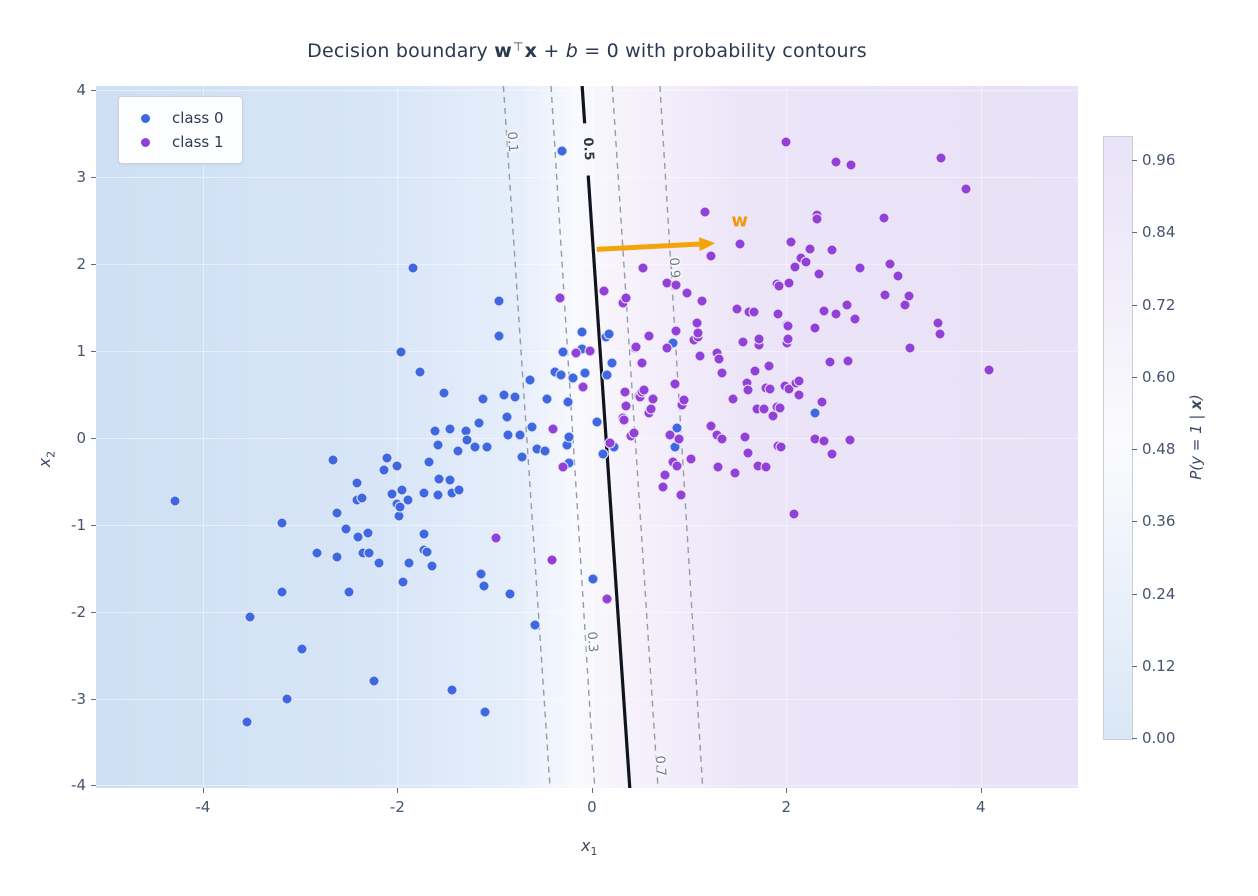 The image size is (1258, 896). Describe the element at coordinates (1159, 521) in the screenshot. I see `colorbar-tick-label: 0.36` at that location.